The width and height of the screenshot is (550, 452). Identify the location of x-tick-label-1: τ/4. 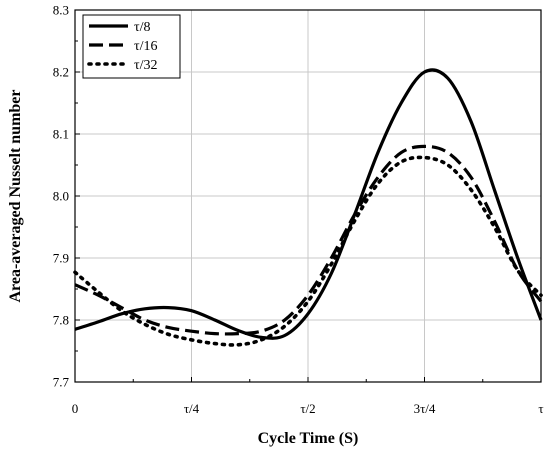
(192, 408).